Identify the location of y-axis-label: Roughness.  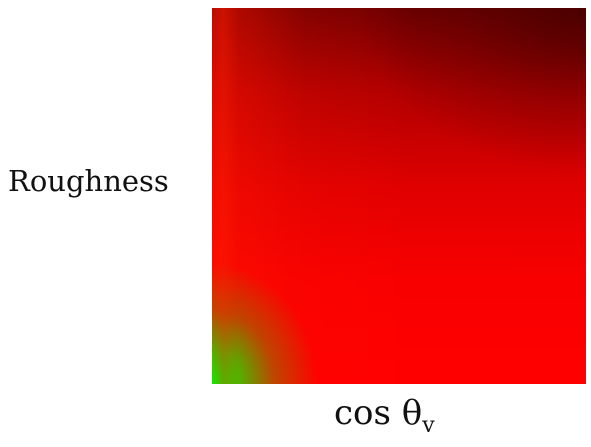
(88, 181).